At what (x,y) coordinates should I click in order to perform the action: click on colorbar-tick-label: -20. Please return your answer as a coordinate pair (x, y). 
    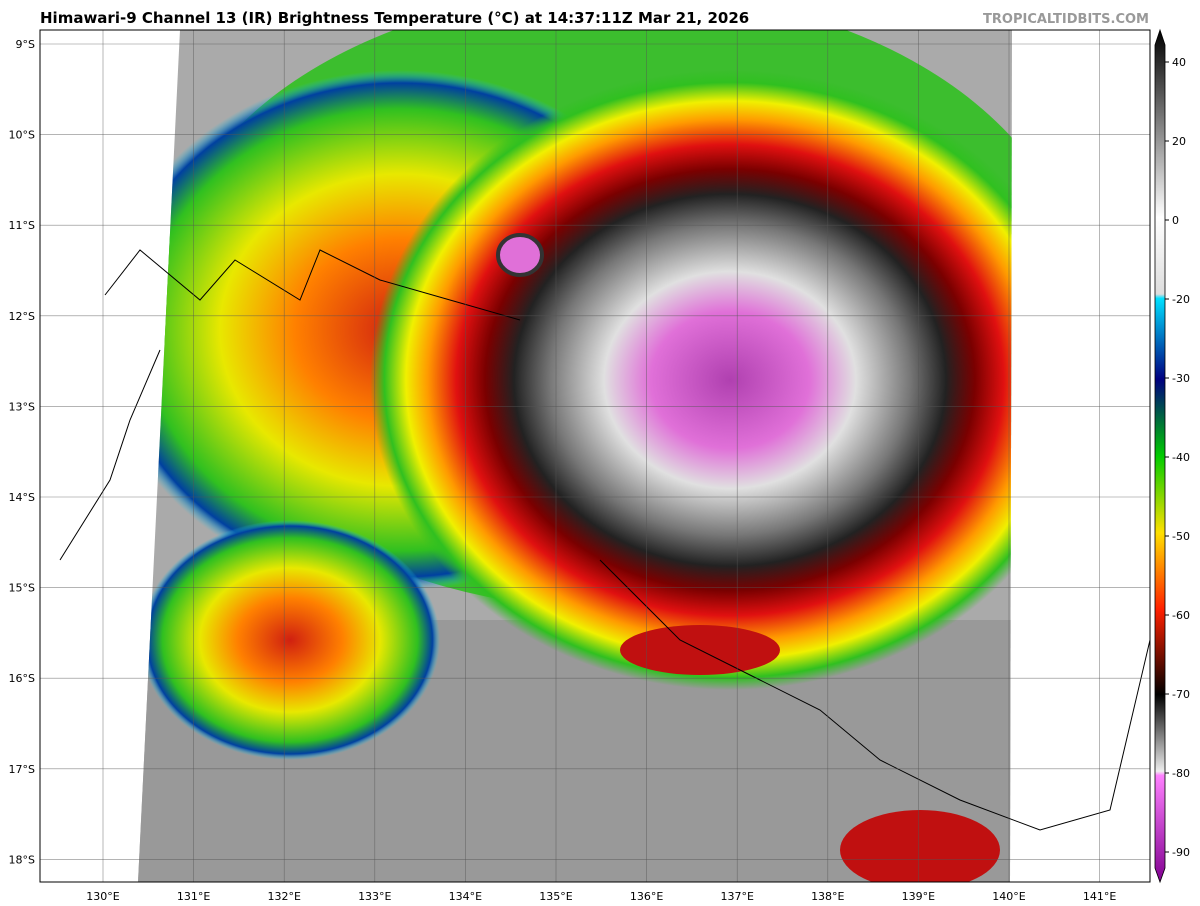
    Looking at the image, I should click on (1181, 299).